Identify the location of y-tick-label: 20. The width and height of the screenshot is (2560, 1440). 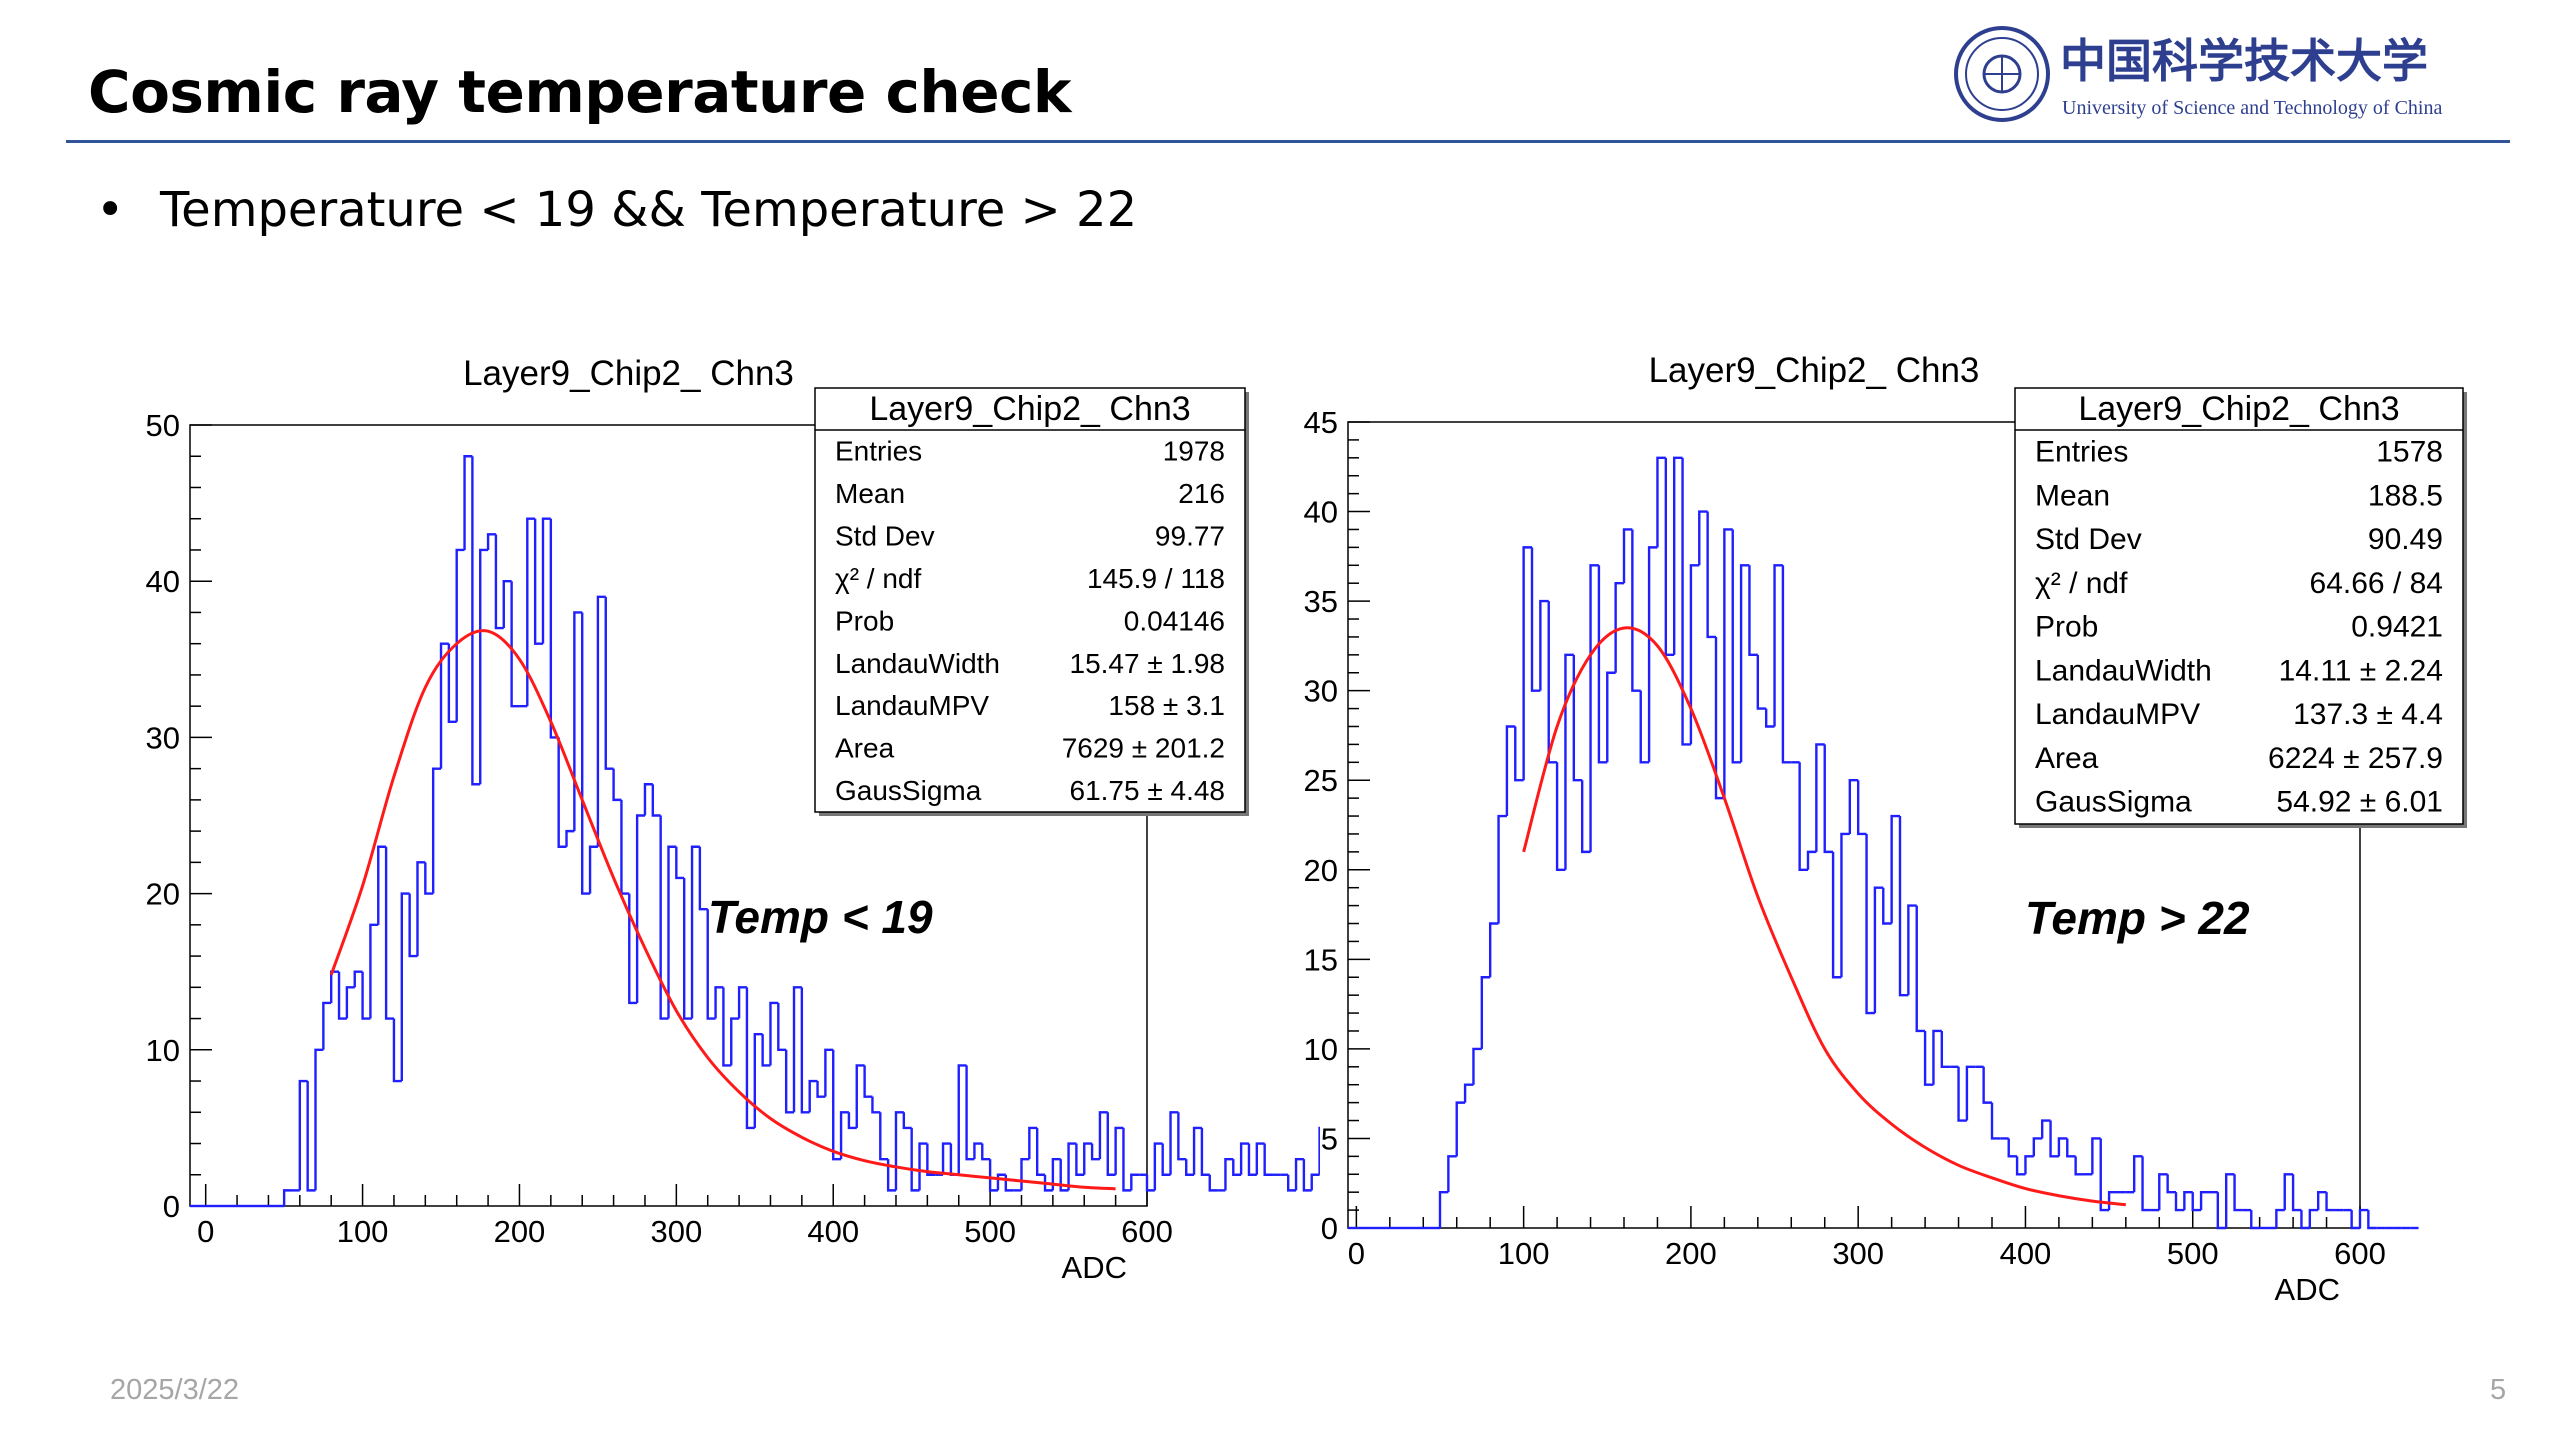
(1321, 870).